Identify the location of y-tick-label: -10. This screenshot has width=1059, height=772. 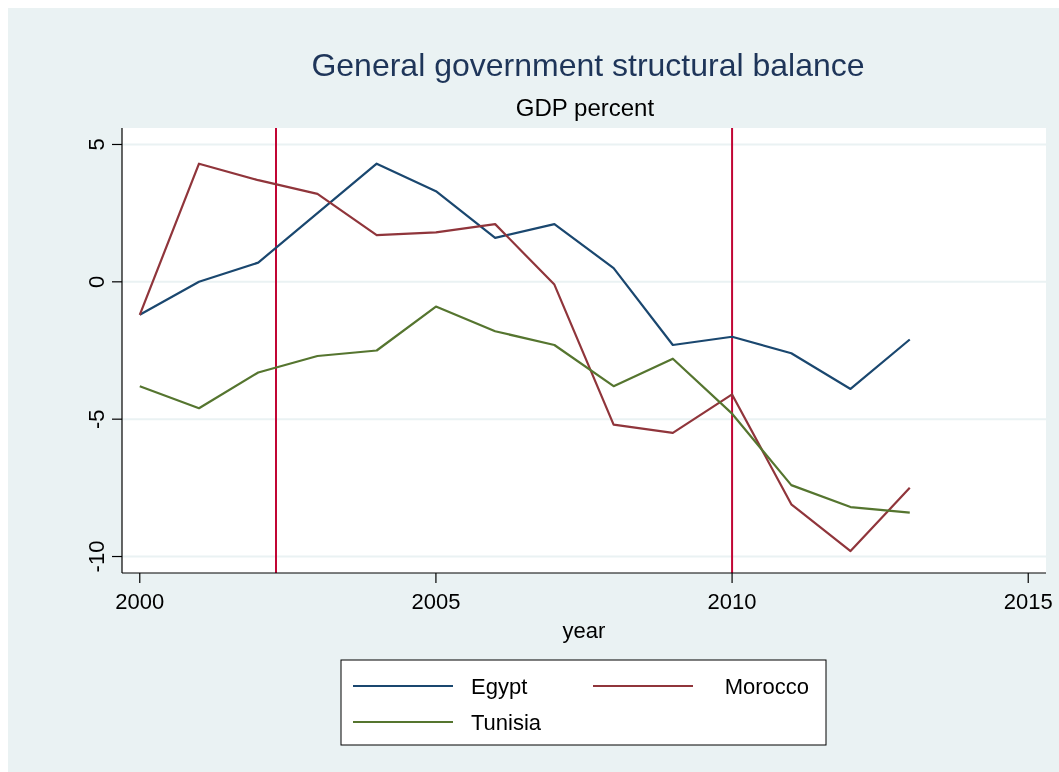
(96, 556).